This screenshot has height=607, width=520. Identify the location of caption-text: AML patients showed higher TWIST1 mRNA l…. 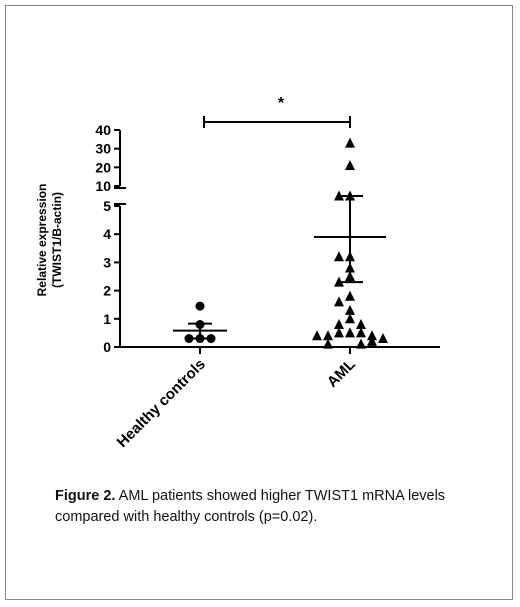
(250, 506).